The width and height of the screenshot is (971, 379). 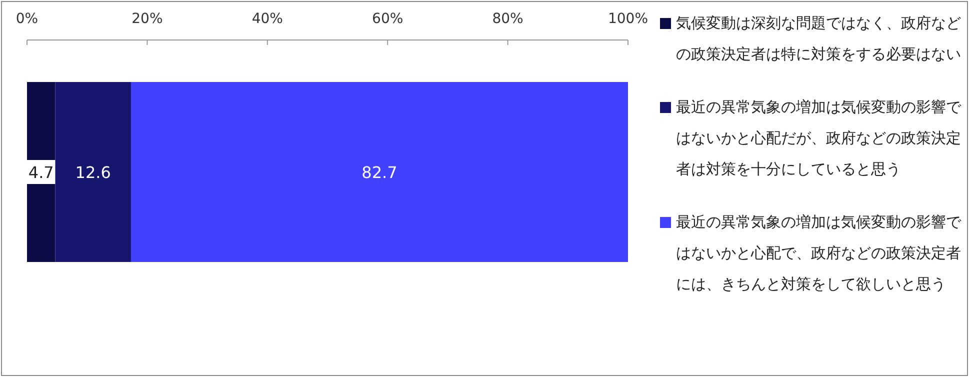 I want to click on bar, so click(x=93, y=172).